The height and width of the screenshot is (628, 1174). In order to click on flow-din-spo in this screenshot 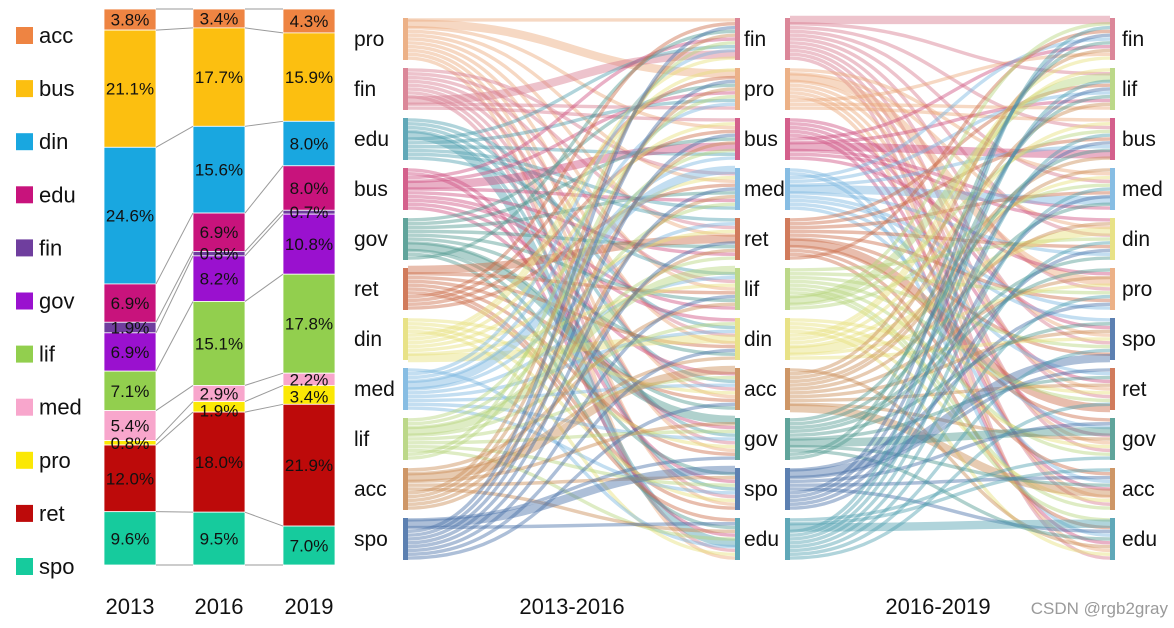, I will do `click(950, 348)`.